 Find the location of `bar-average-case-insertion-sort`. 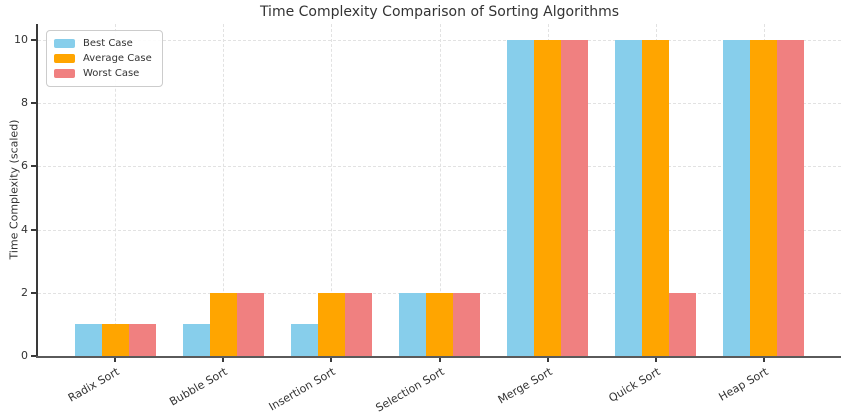

bar-average-case-insertion-sort is located at coordinates (331, 324).